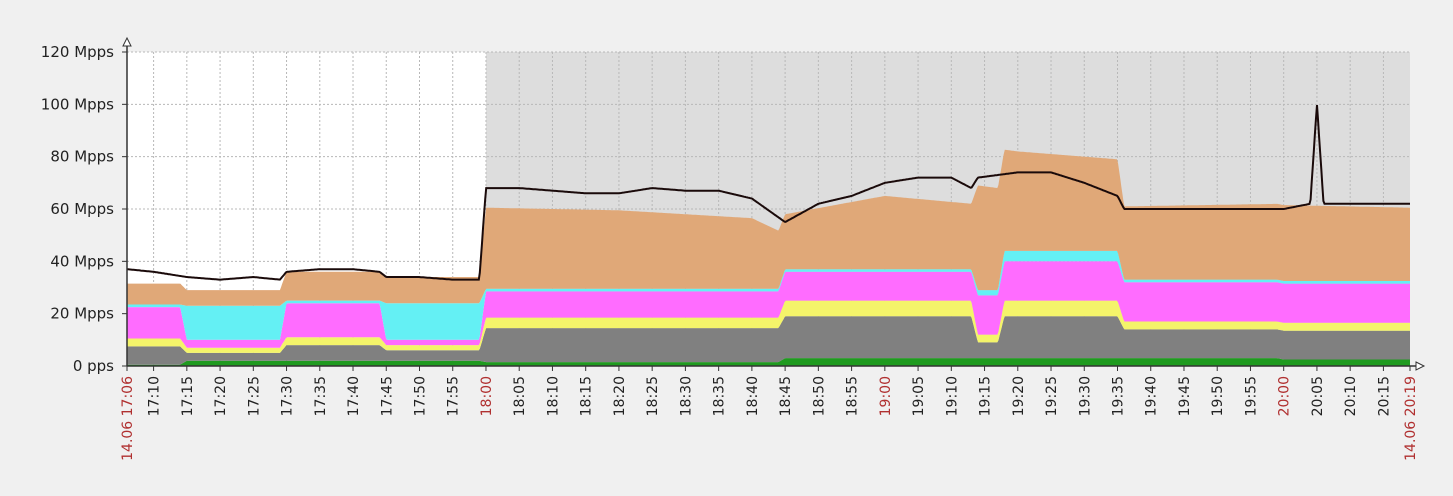  I want to click on x-tick-label: 18:05, so click(520, 396).